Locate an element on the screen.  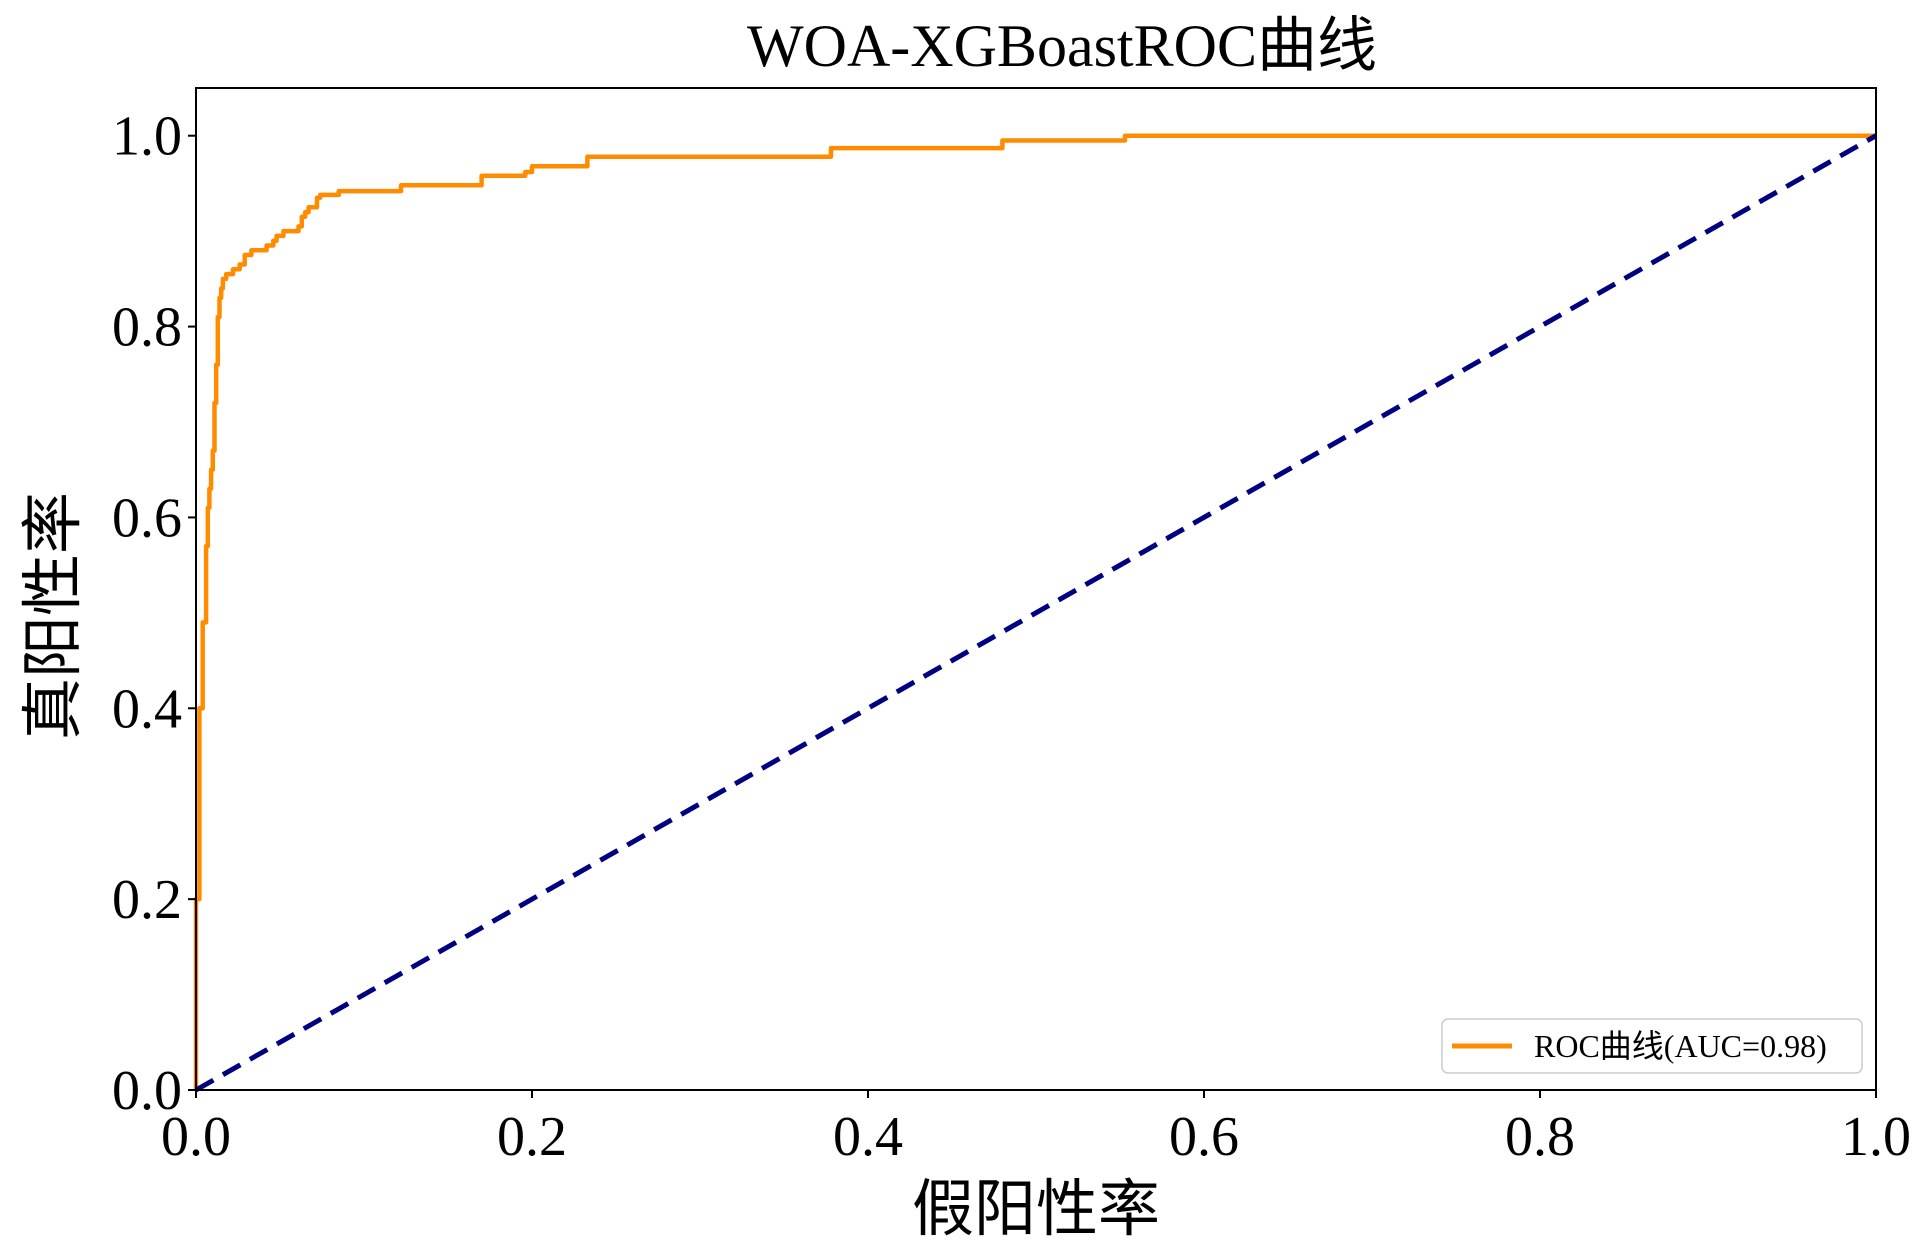
x-axis-ticks: 0.0 0.2 0.4 0.6 0.8 1.0 is located at coordinates (1036, 1129).